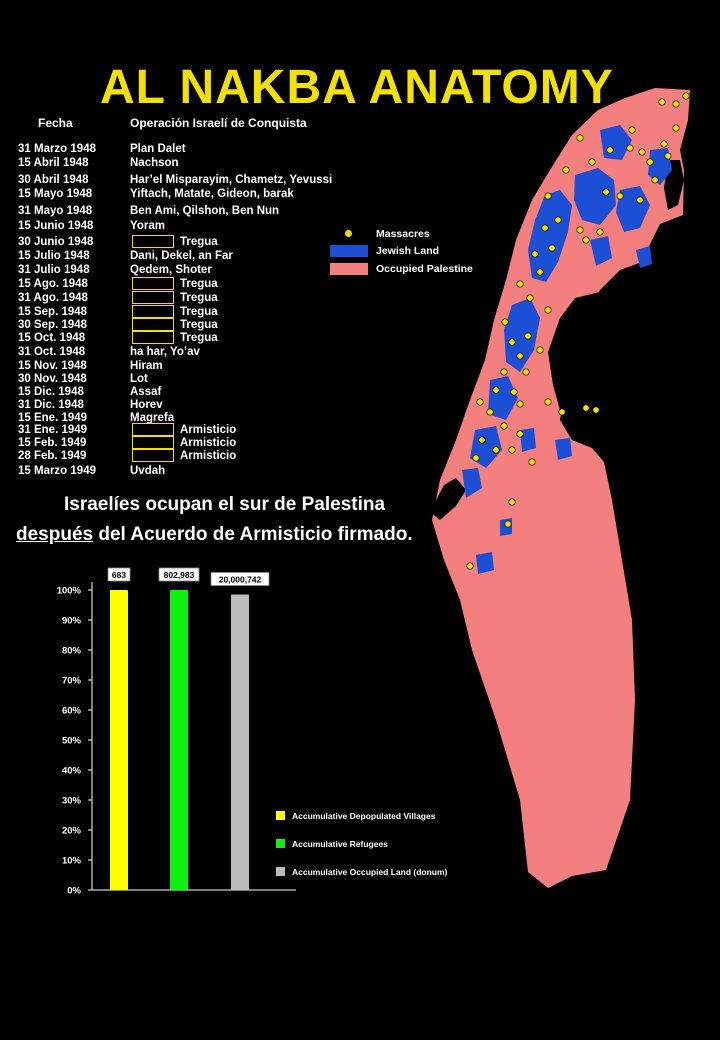 Image resolution: width=720 pixels, height=1040 pixels. Describe the element at coordinates (52, 338) in the screenshot. I see `timeline-date: 15 Oct. 1948` at that location.